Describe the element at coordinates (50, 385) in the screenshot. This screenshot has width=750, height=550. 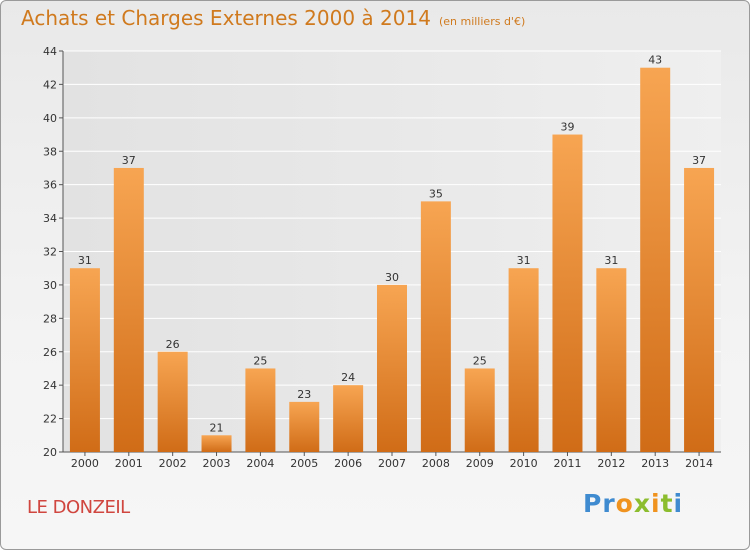
I see `y-tick-label: 24` at that location.